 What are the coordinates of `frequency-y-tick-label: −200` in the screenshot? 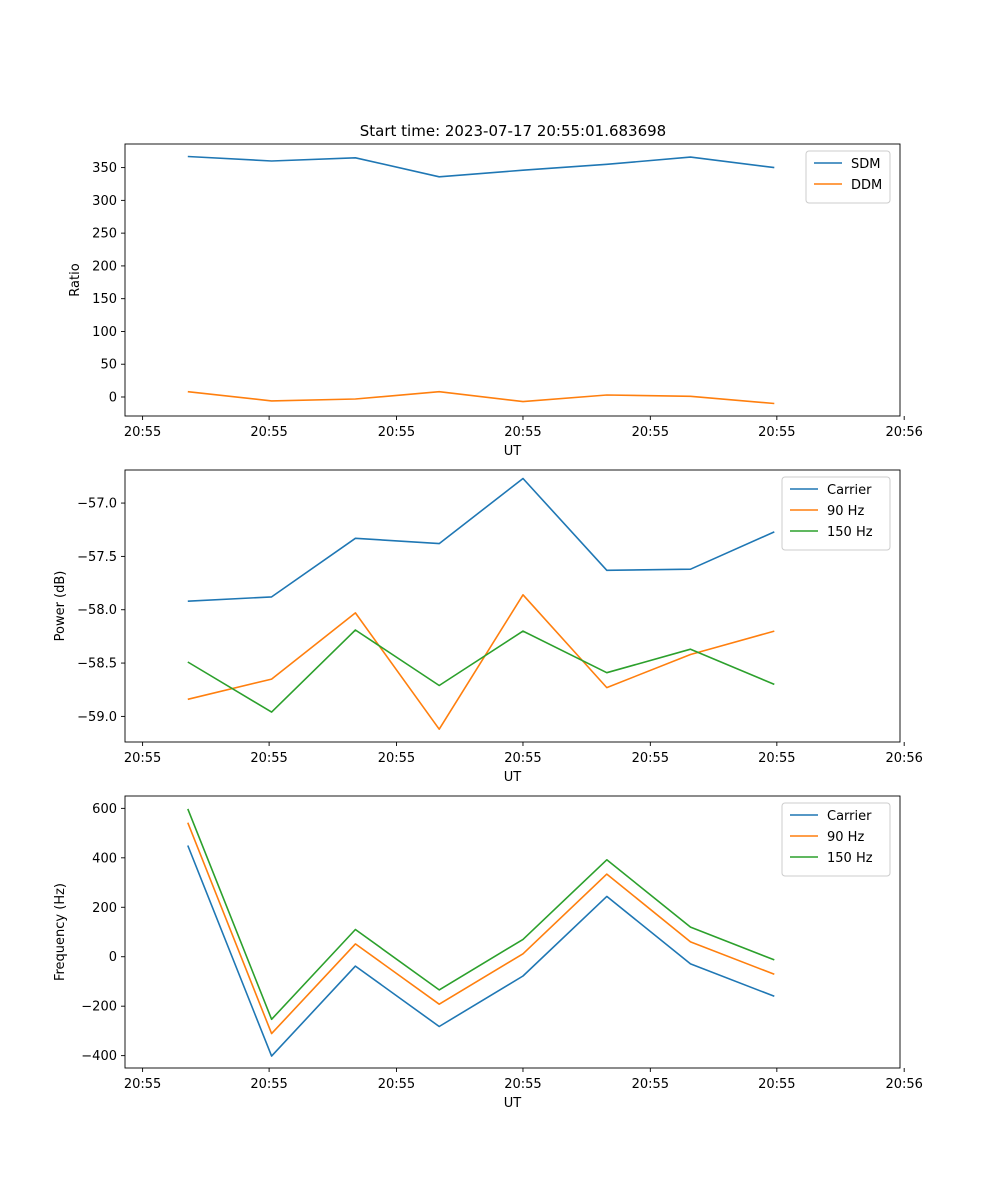 It's located at (99, 1007).